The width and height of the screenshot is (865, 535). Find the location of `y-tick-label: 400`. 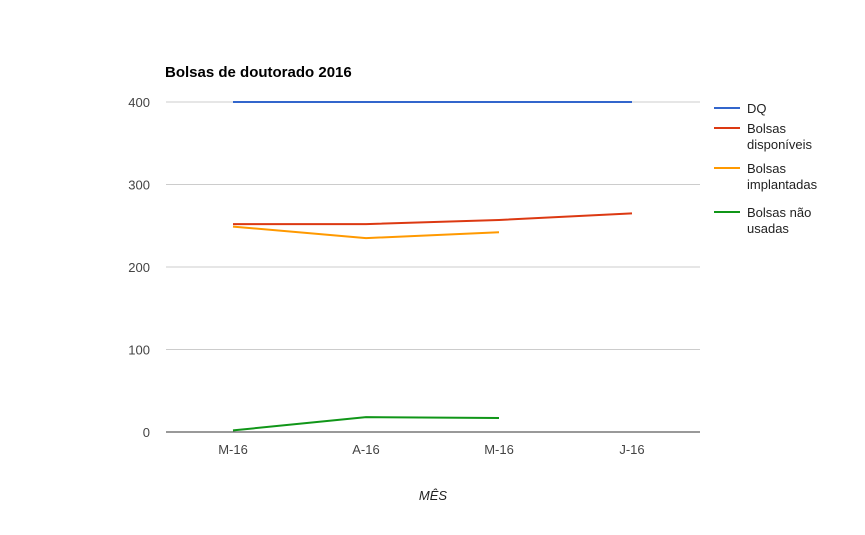

y-tick-label: 400 is located at coordinates (139, 102).